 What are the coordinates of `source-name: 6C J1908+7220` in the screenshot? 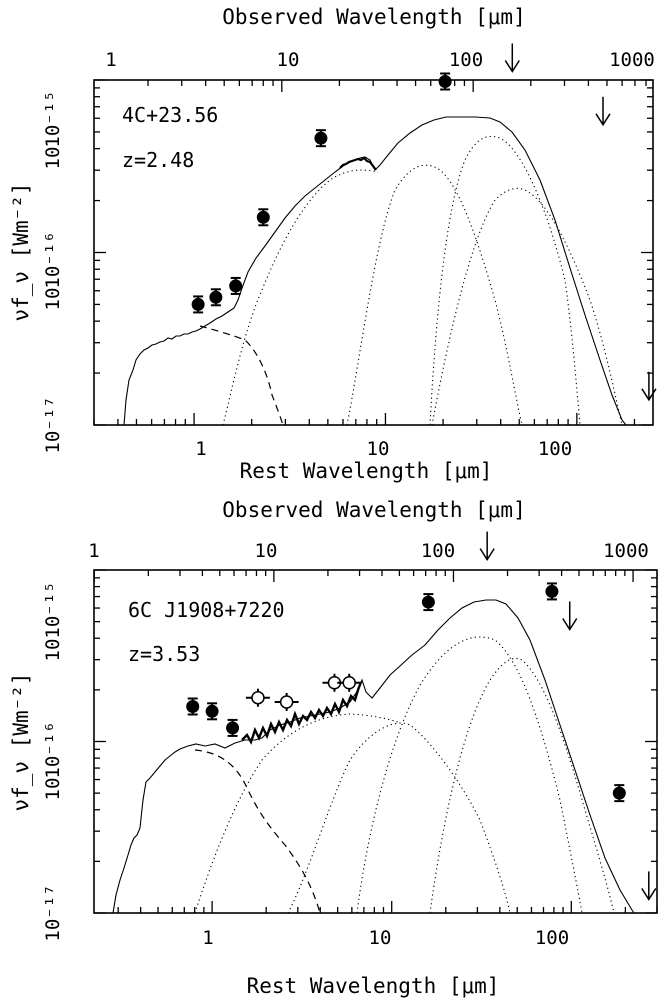 It's located at (206, 610).